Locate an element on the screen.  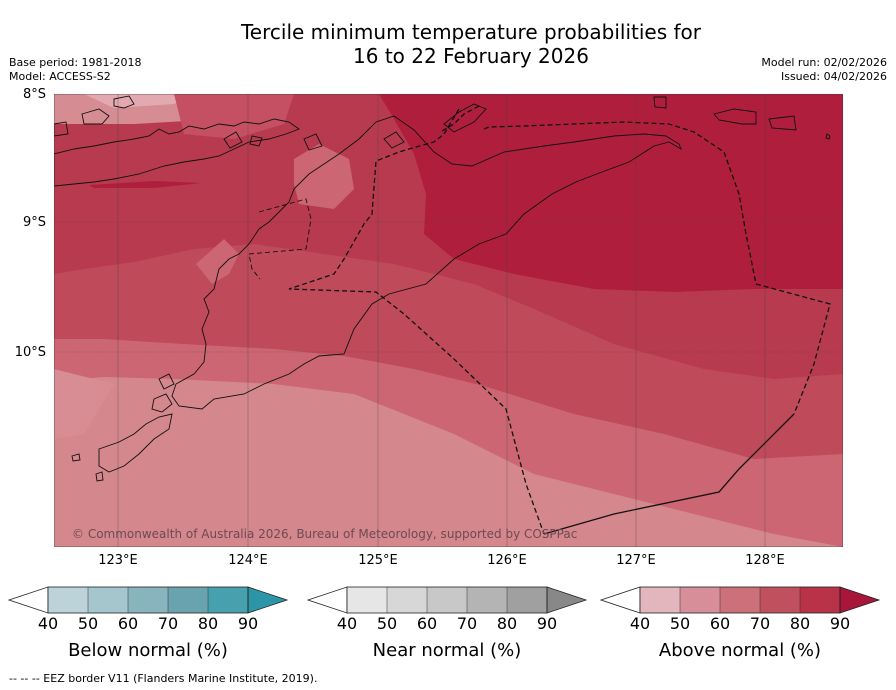
meta-right: Model run: 02/02/2026 Issued: 04/02/2026 is located at coordinates (824, 70).